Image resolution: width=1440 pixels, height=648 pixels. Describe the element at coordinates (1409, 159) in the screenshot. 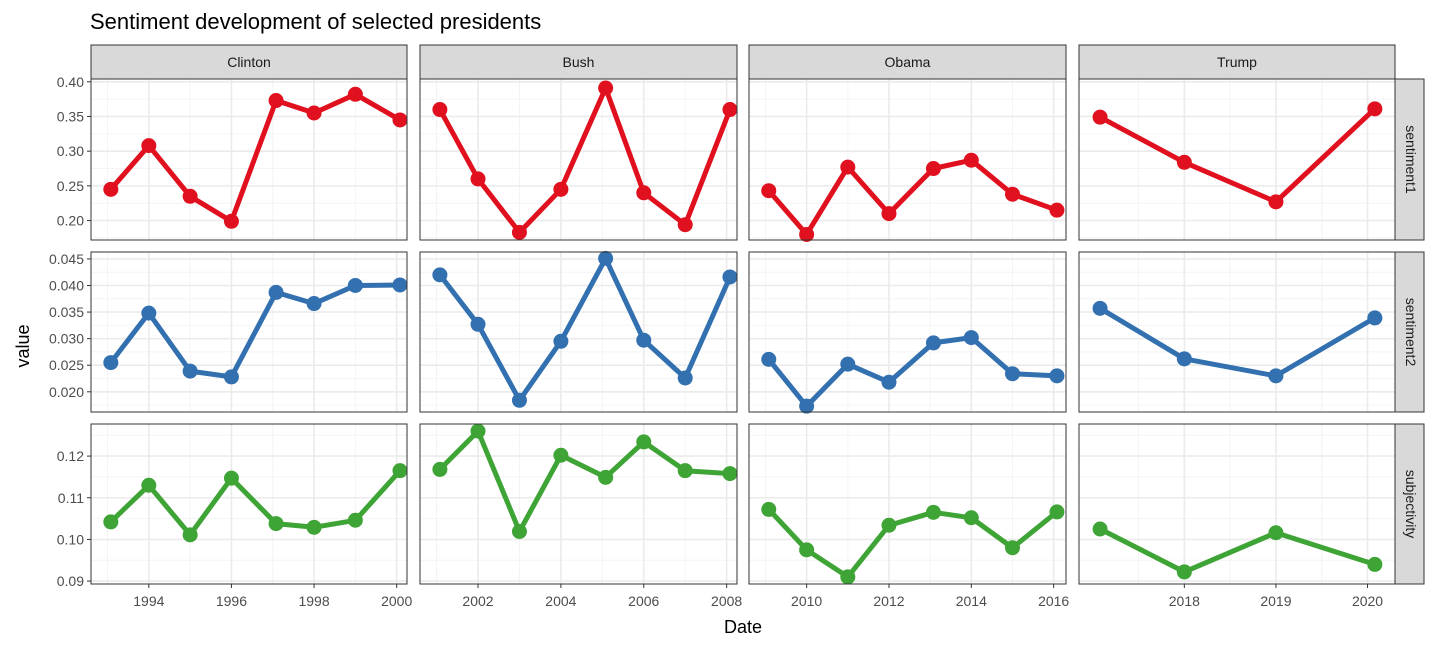

I see `facet-strip-sentiment1` at that location.